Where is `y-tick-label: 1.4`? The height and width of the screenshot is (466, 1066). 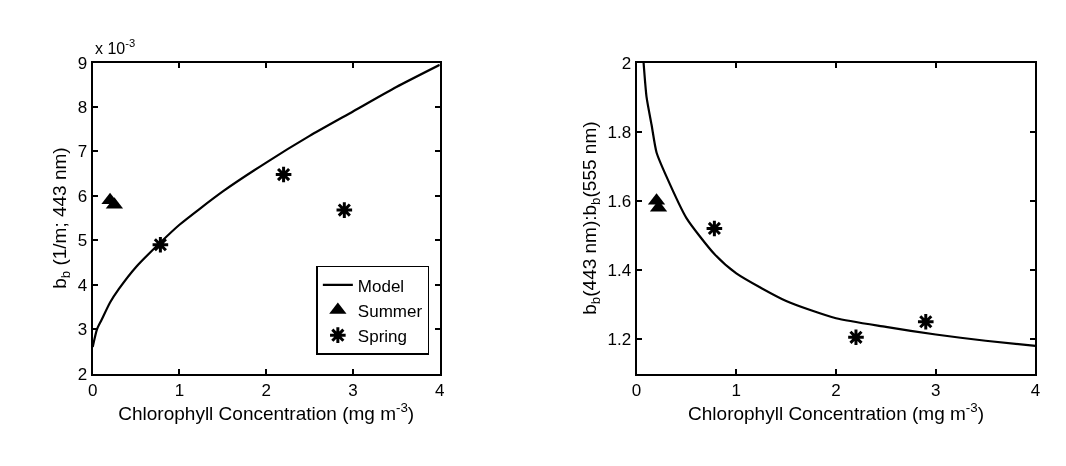 y-tick-label: 1.4 is located at coordinates (619, 270).